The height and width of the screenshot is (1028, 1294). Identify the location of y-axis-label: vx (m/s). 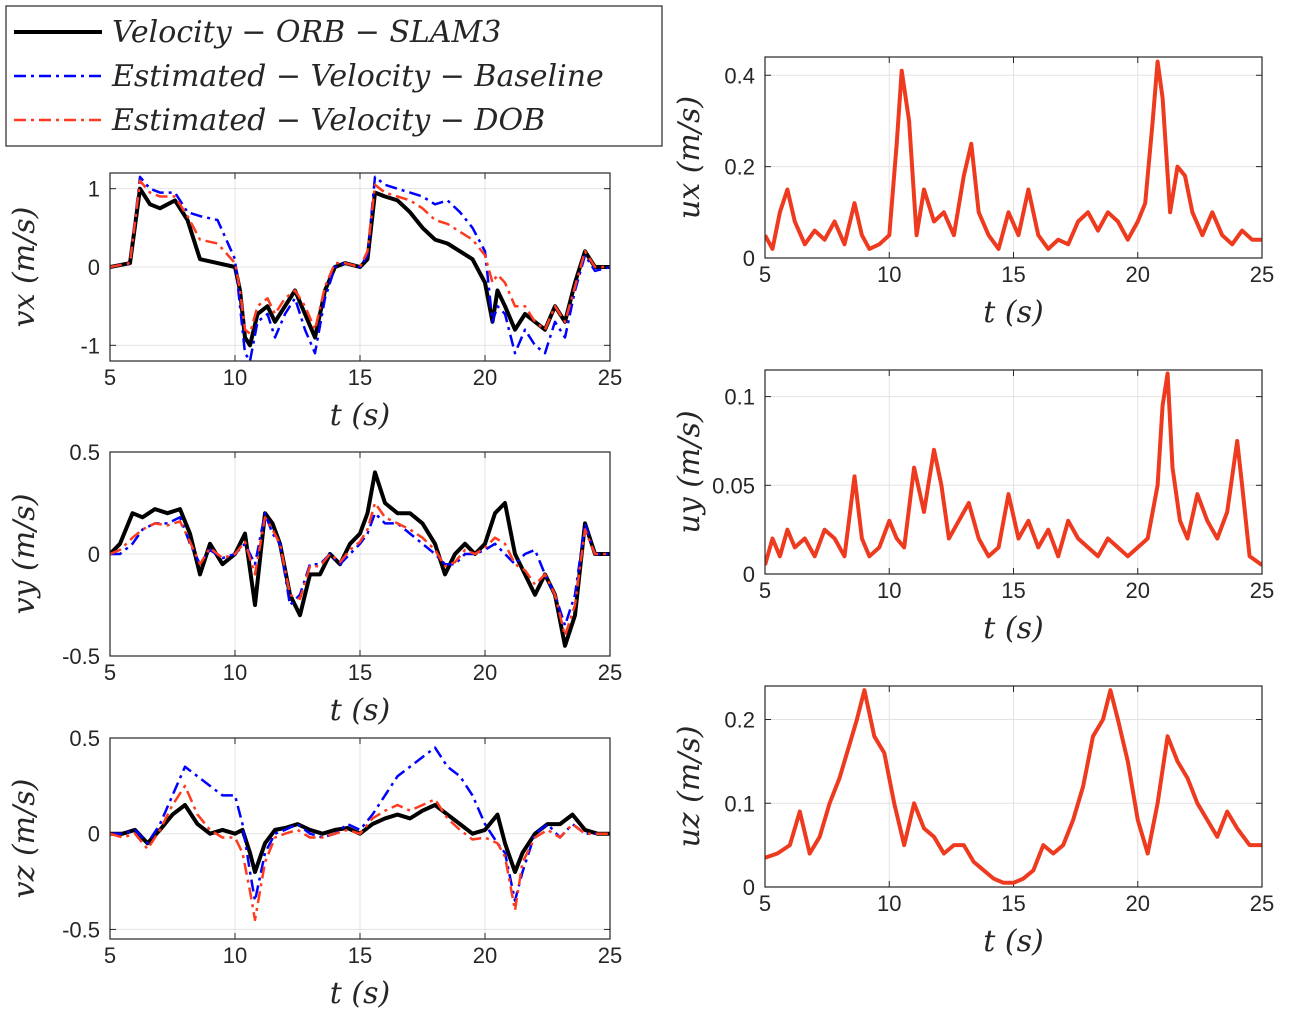
(24, 267).